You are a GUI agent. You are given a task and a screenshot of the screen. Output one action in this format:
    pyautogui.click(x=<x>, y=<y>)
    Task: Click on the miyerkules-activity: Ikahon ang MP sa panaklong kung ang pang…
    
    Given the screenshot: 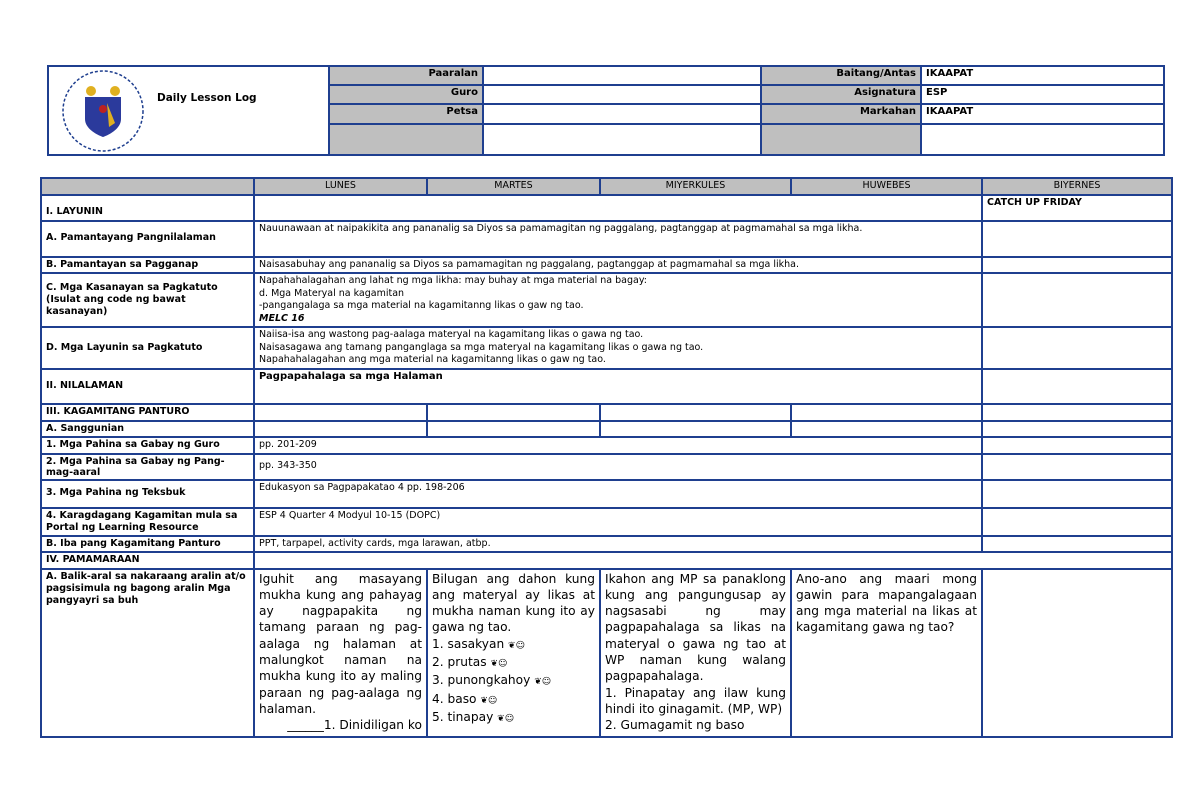 What is the action you would take?
    pyautogui.click(x=695, y=652)
    